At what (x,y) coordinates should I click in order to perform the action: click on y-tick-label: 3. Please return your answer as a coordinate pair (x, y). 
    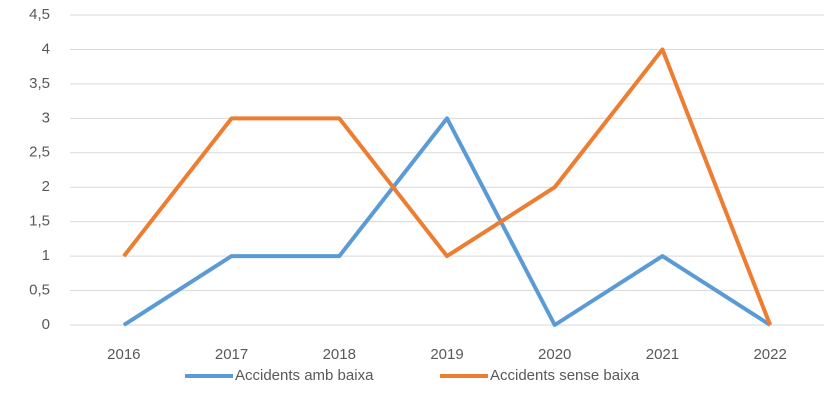
    Looking at the image, I should click on (46, 117).